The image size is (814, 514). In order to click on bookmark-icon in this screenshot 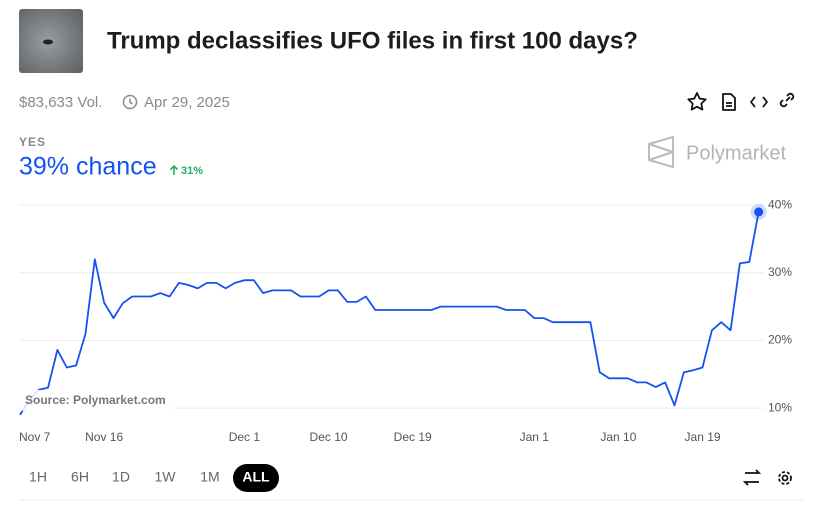, I will do `click(697, 101)`.